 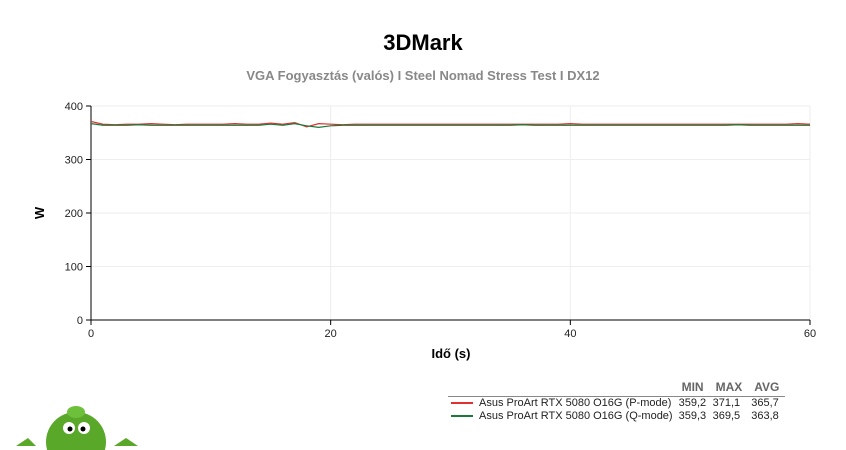 I want to click on stat-avg: 365,7, so click(x=765, y=403).